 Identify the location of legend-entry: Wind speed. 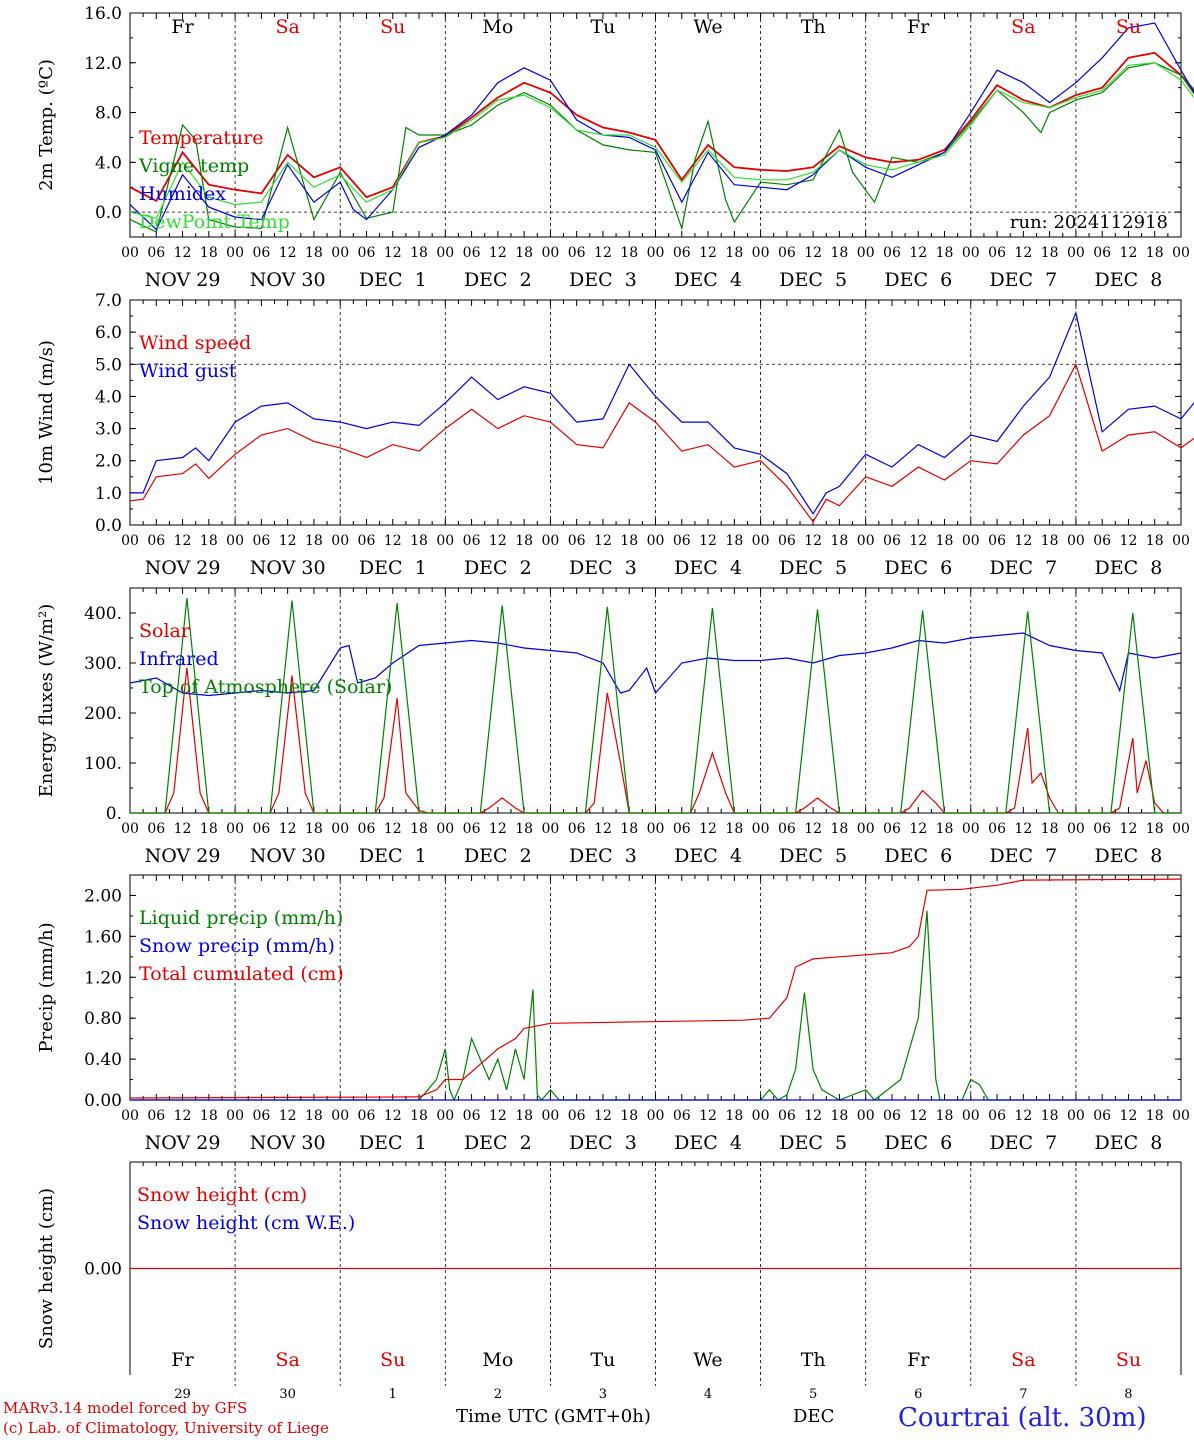
(195, 343).